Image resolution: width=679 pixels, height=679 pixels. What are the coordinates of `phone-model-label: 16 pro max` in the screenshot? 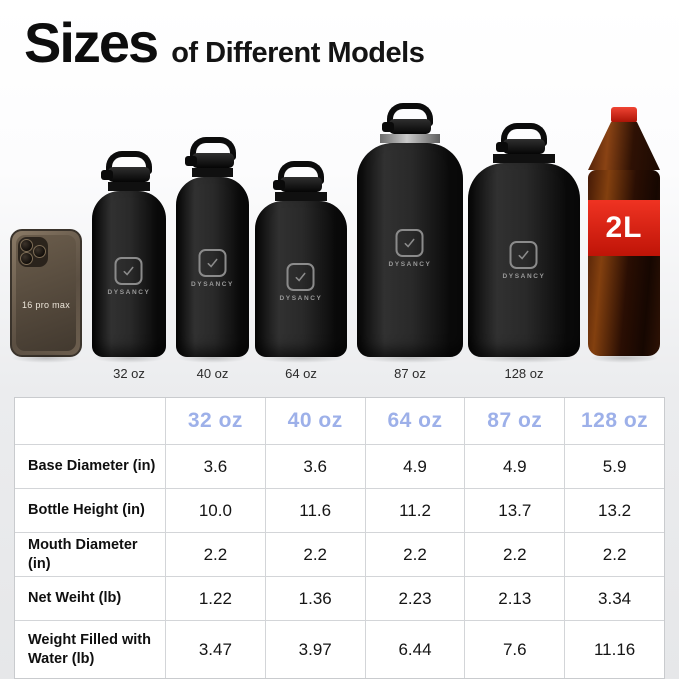 It's located at (46, 305).